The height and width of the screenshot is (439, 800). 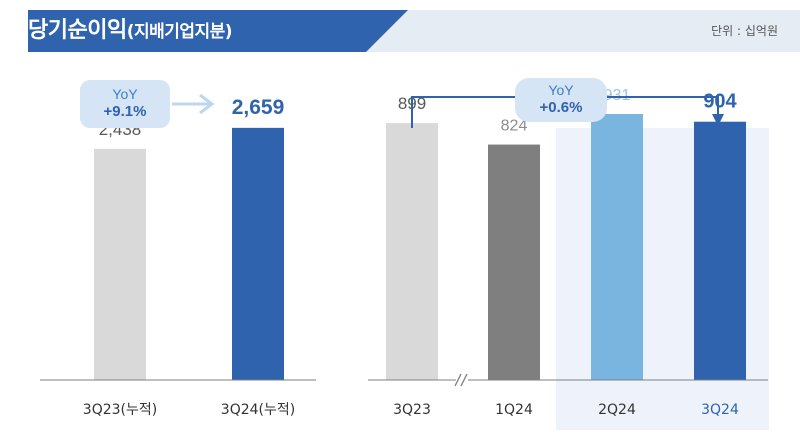 I want to click on category-label-3Q24(누적): 3Q24(누적), so click(x=258, y=410).